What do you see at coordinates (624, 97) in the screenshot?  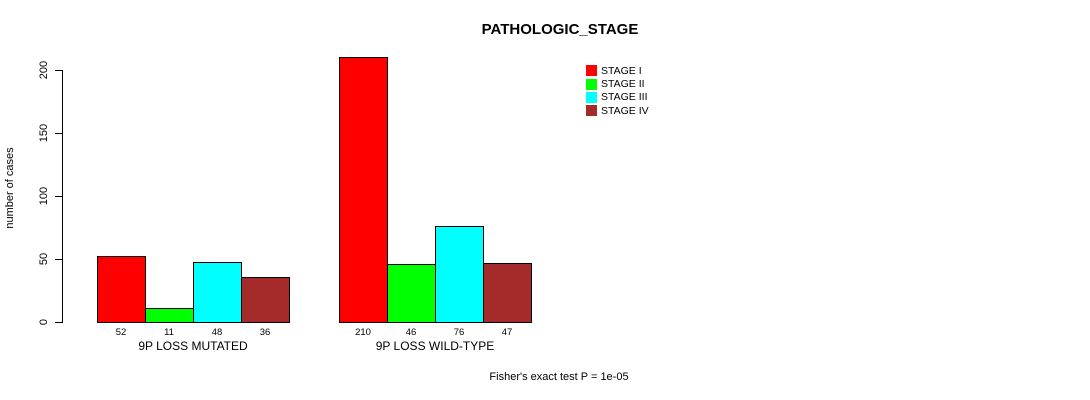 I see `legend-label: STAGE III` at bounding box center [624, 97].